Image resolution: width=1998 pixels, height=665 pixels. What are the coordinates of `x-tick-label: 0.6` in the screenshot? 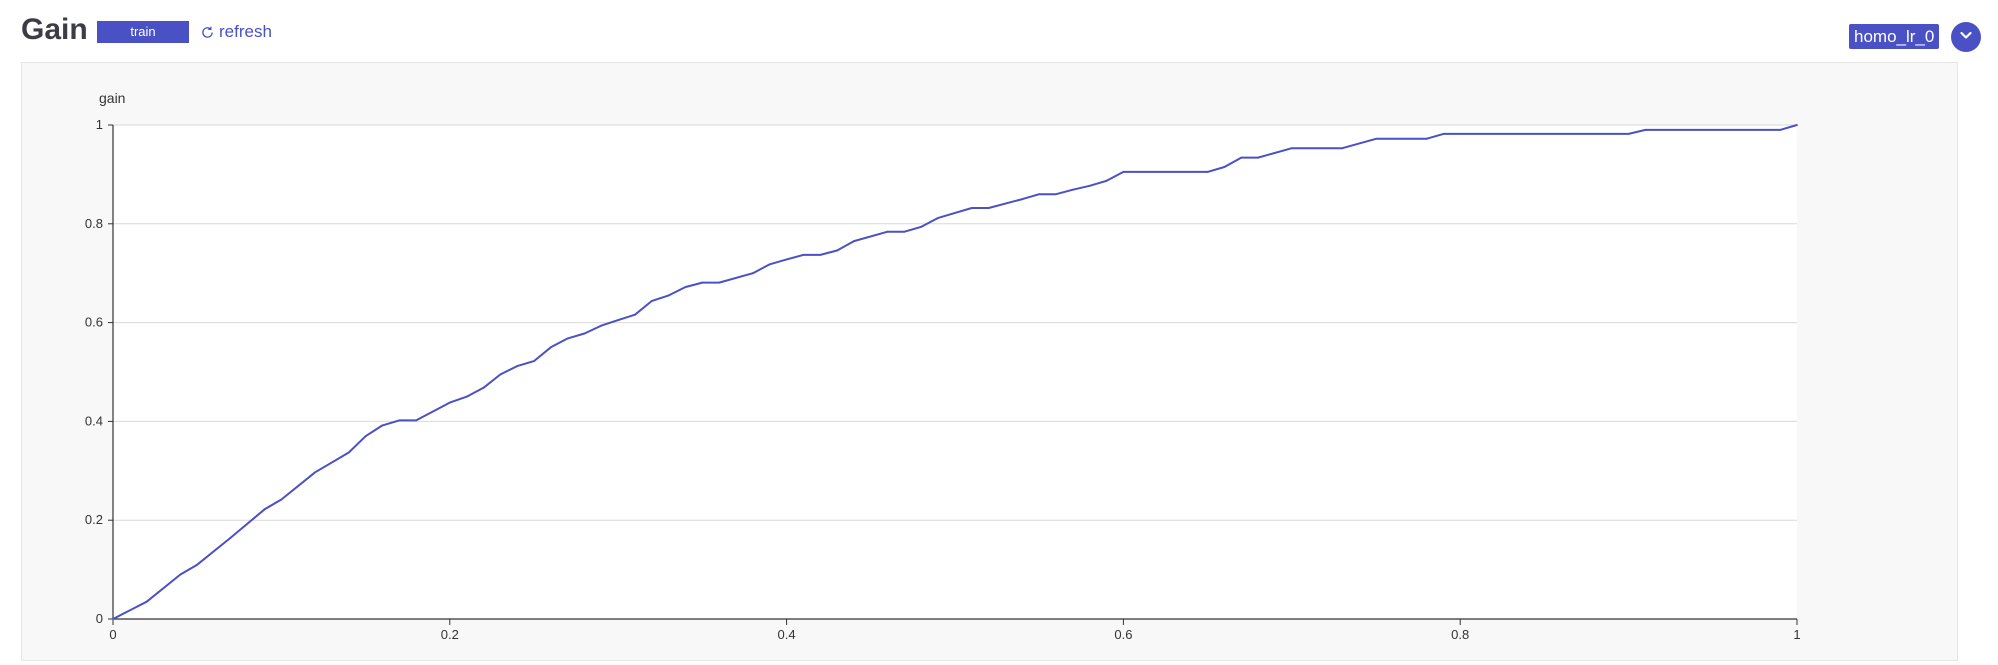 It's located at (1123, 634).